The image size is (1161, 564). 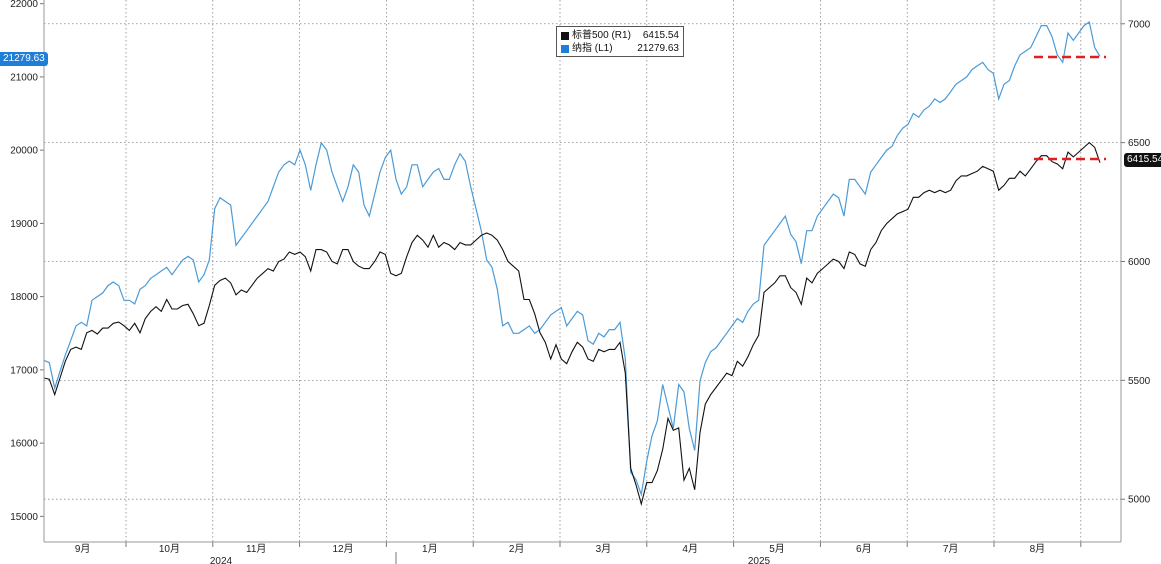 I want to click on right-tick-label: 7000, so click(x=1139, y=24).